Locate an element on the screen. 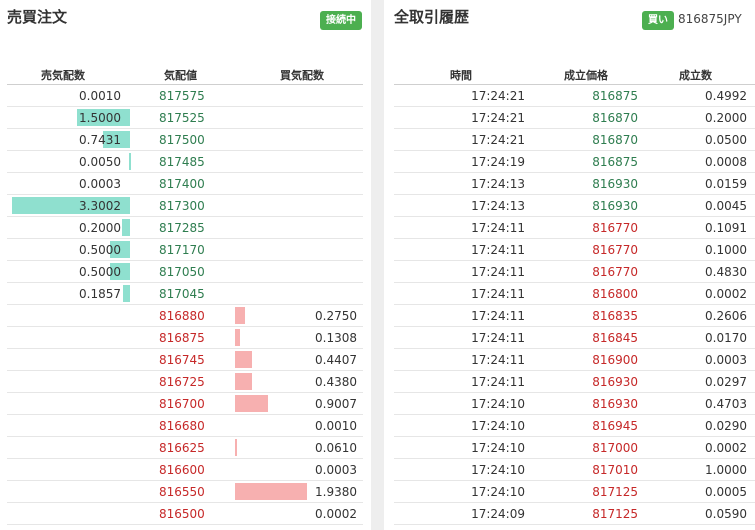 This screenshot has height=530, width=755. ask-row: 0.5000 817050 is located at coordinates (185, 272).